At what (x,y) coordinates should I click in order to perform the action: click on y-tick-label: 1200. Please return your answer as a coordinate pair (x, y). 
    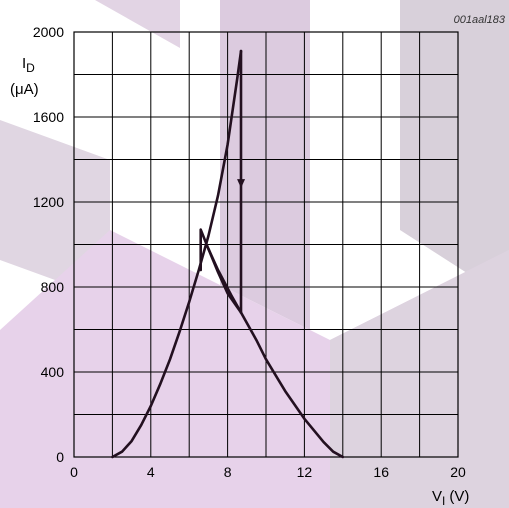
    Looking at the image, I should click on (48, 202).